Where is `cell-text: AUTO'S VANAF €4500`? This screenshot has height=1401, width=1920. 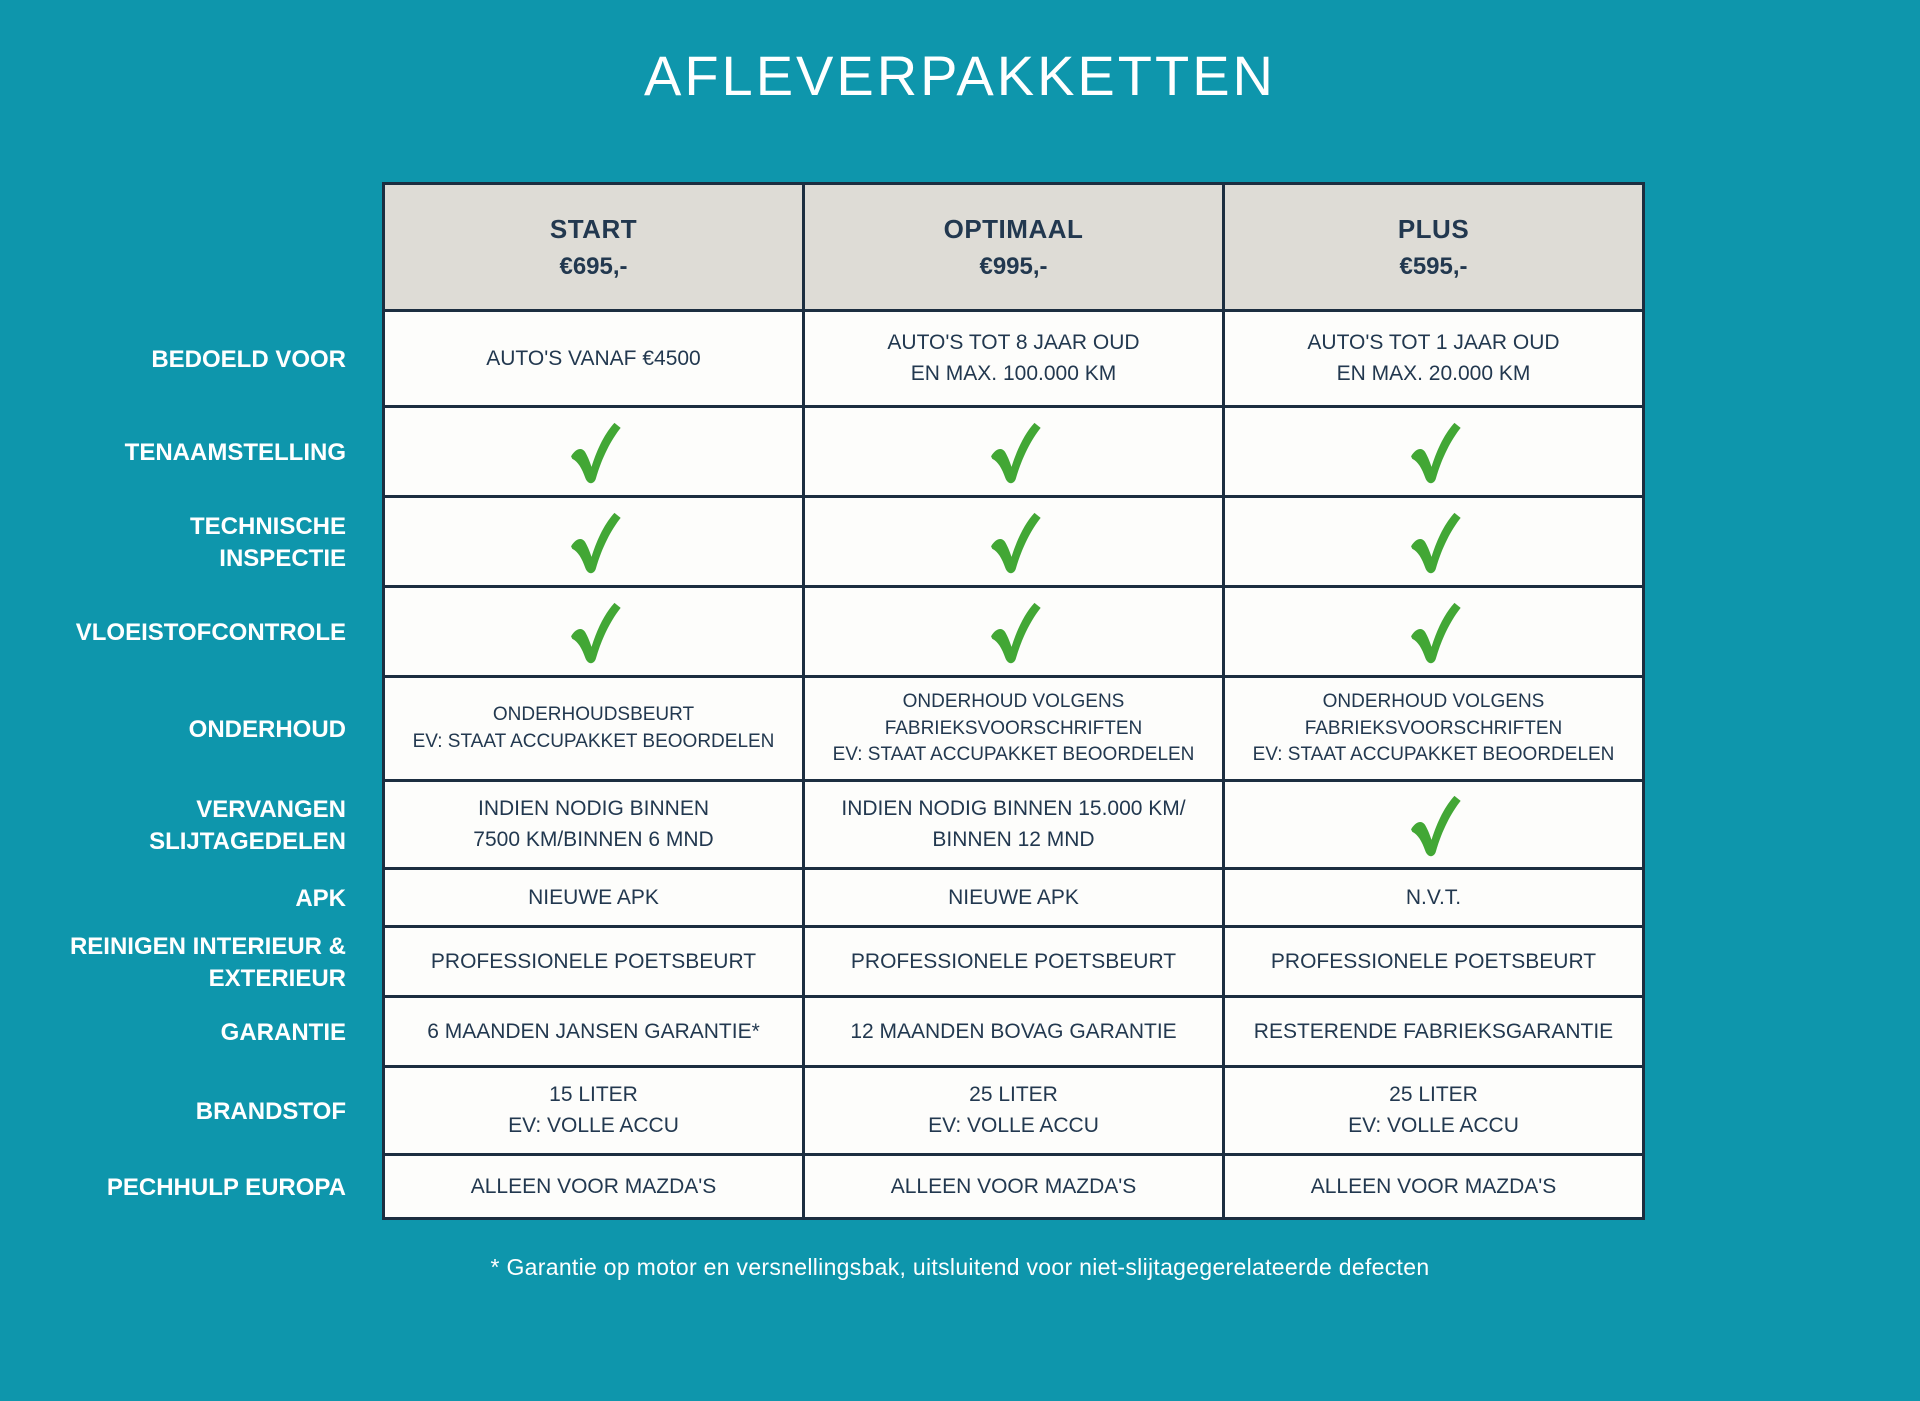
cell-text: AUTO'S VANAF €4500 is located at coordinates (593, 358).